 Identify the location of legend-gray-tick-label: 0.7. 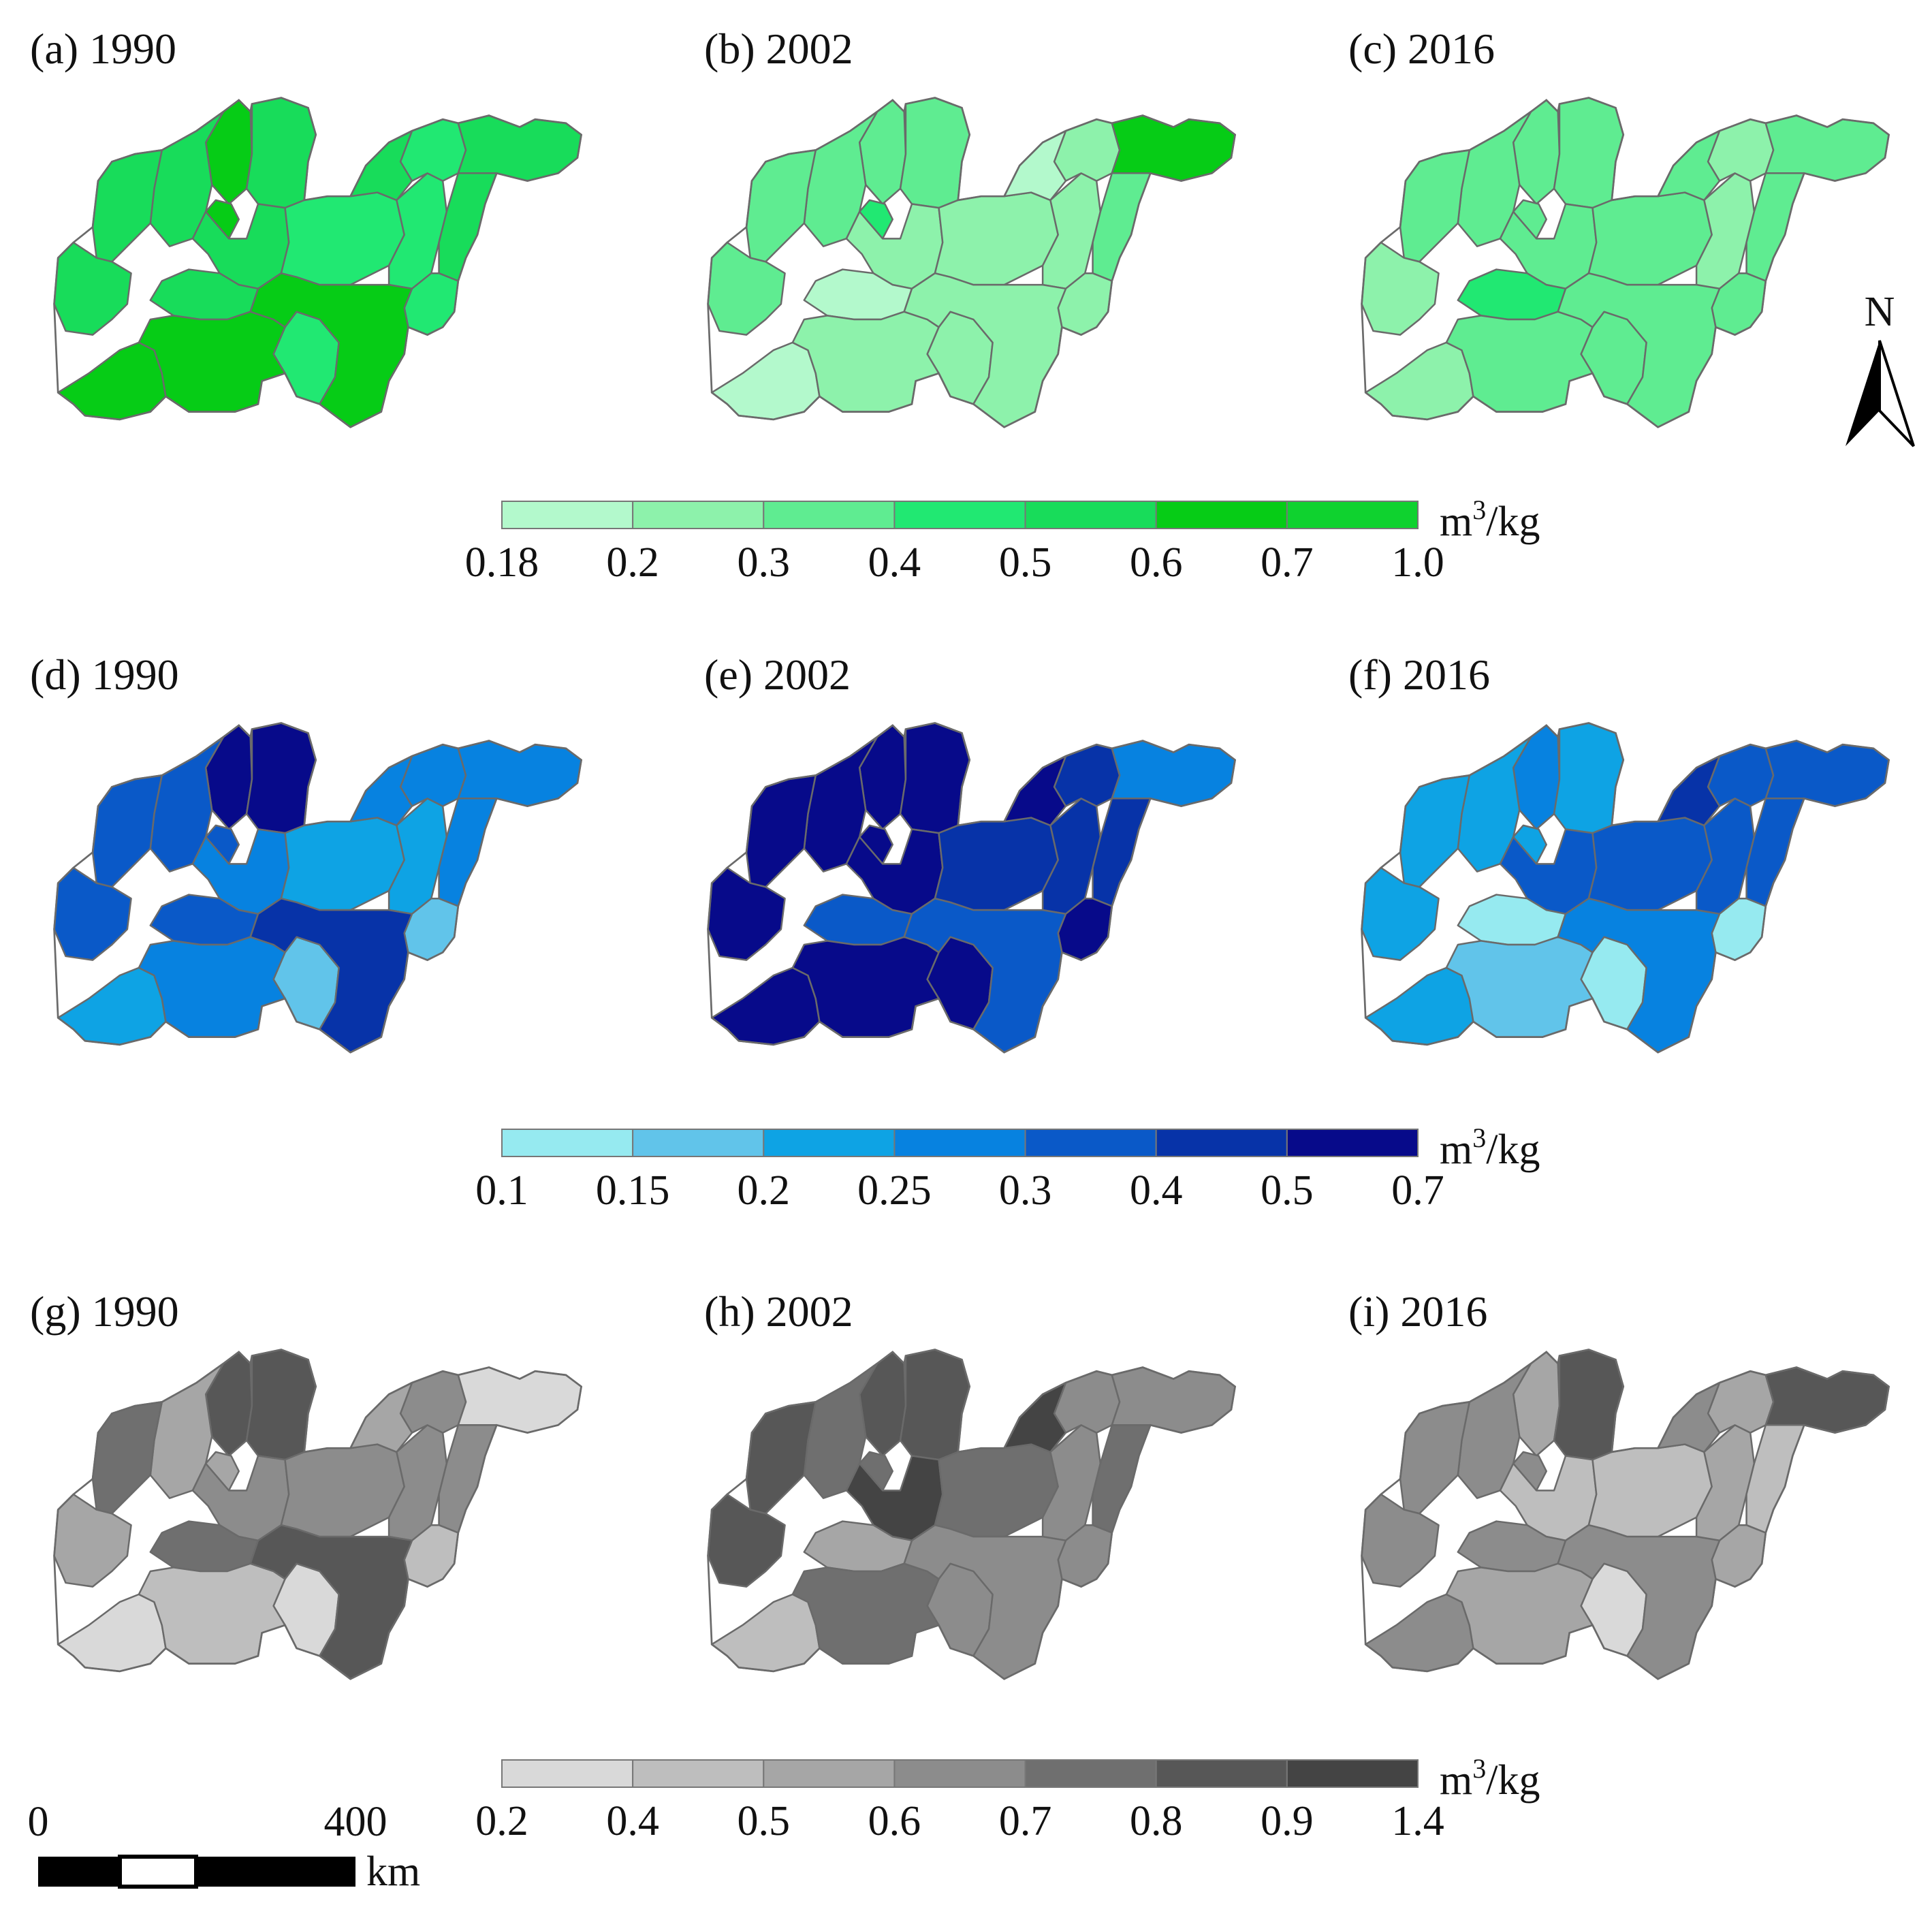
(1025, 1821).